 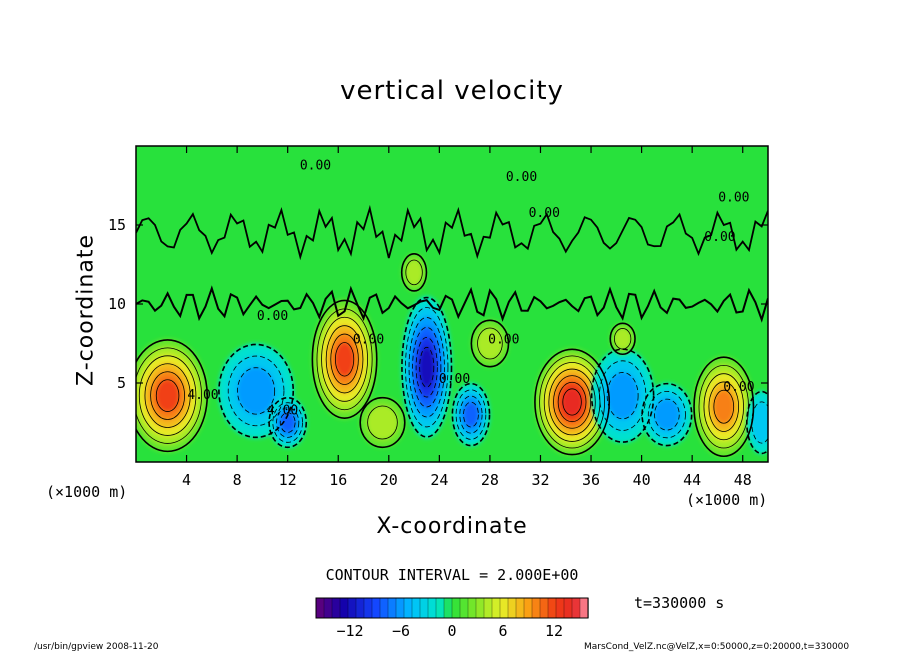 What do you see at coordinates (439, 480) in the screenshot?
I see `x-tick-label: 24` at bounding box center [439, 480].